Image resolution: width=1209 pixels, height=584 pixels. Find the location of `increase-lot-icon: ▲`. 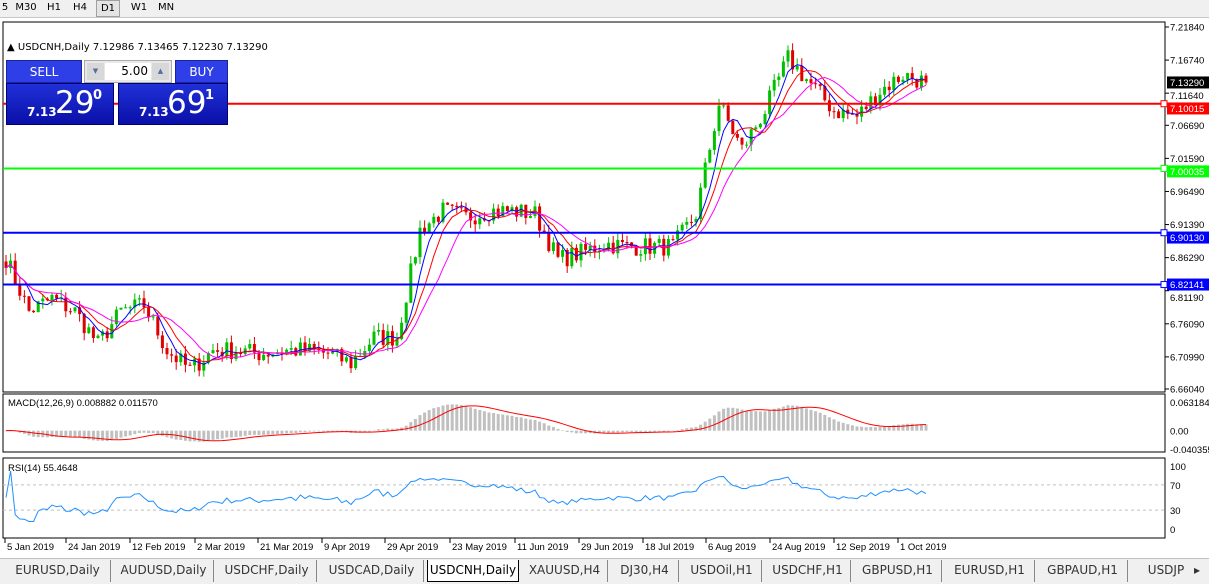

increase-lot-icon: ▲ is located at coordinates (160, 71).